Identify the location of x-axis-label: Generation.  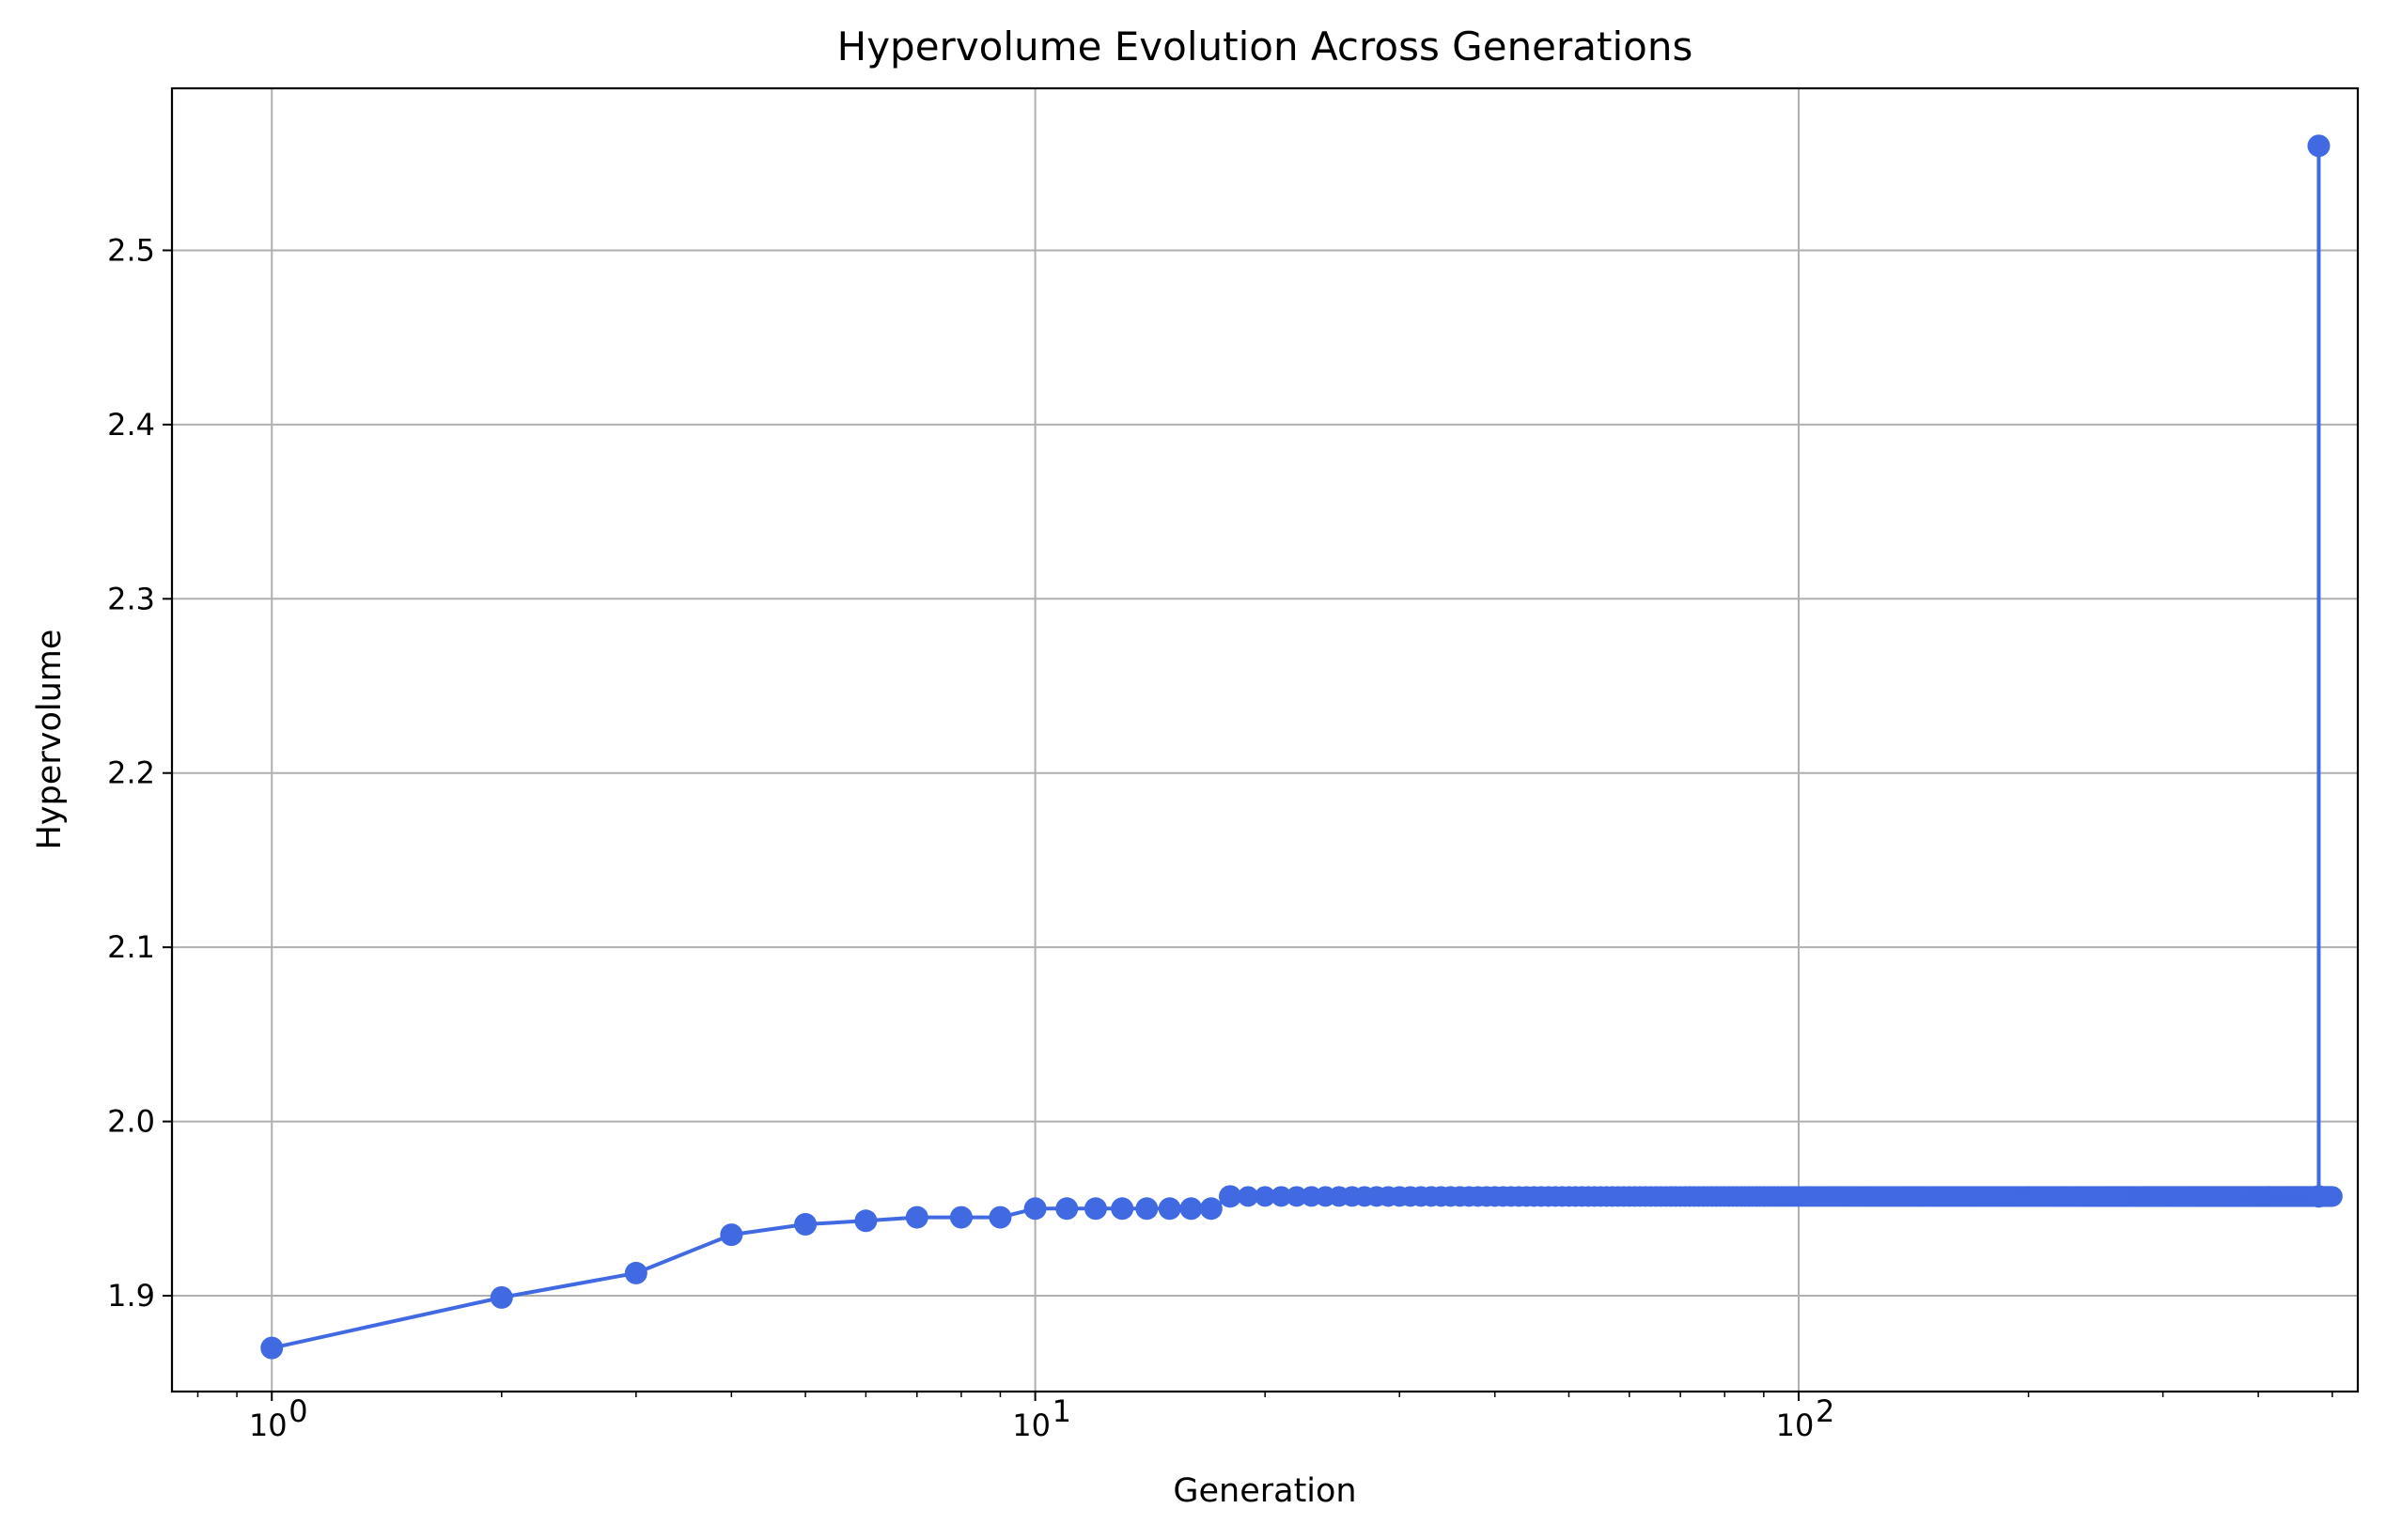
(1264, 1491).